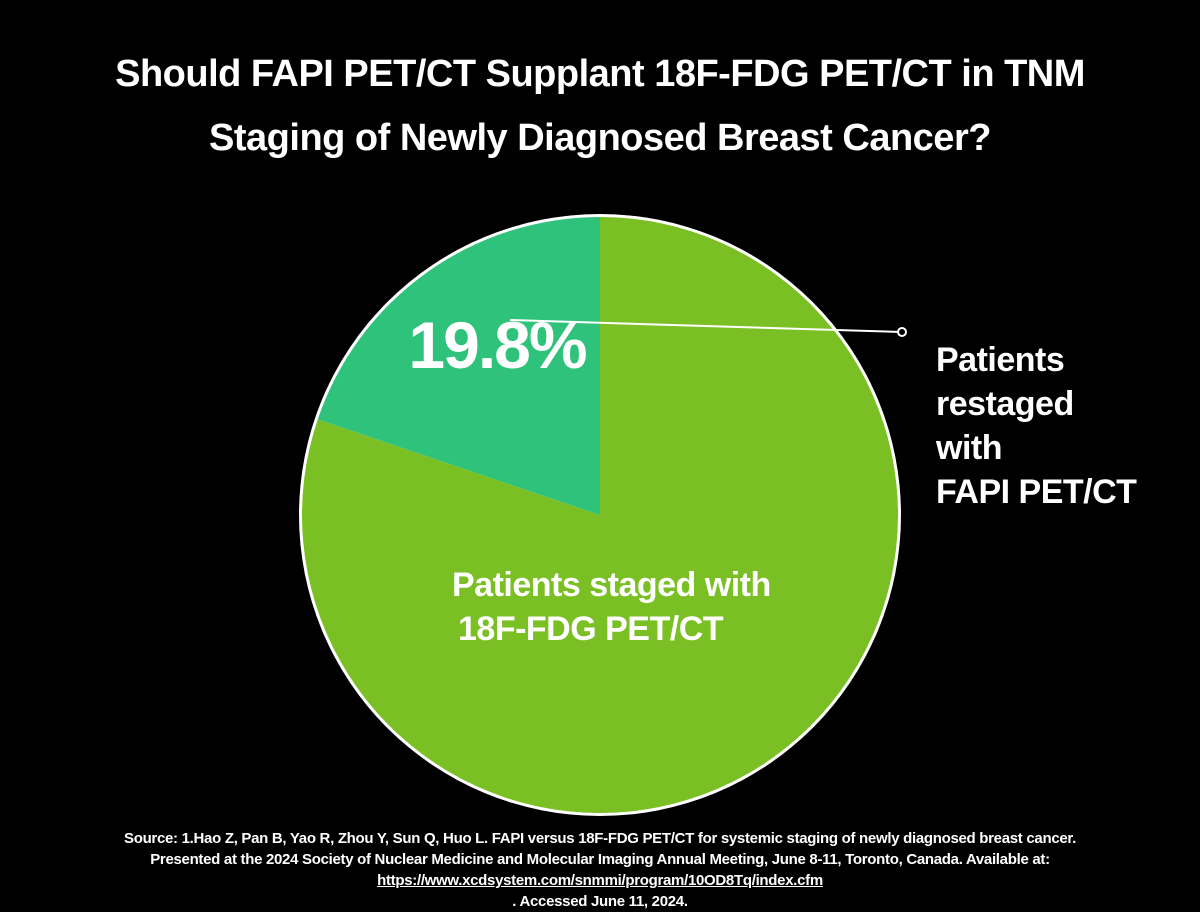  I want to click on leader-line, so click(706, 326).